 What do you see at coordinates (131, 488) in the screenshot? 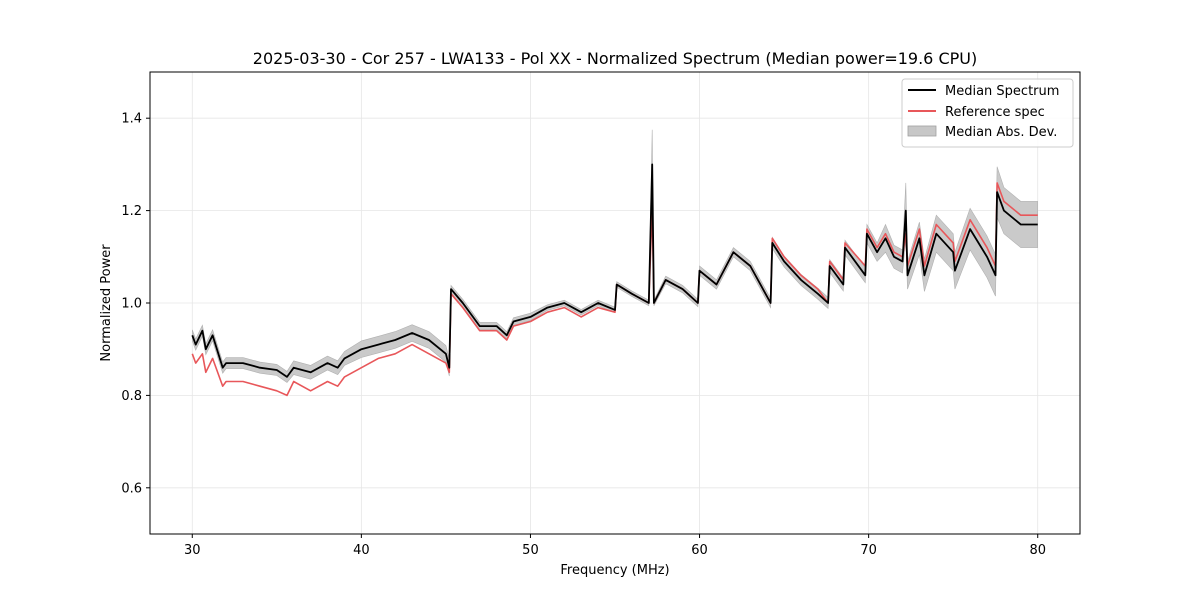
I see `y-tick-label: 0.6` at bounding box center [131, 488].